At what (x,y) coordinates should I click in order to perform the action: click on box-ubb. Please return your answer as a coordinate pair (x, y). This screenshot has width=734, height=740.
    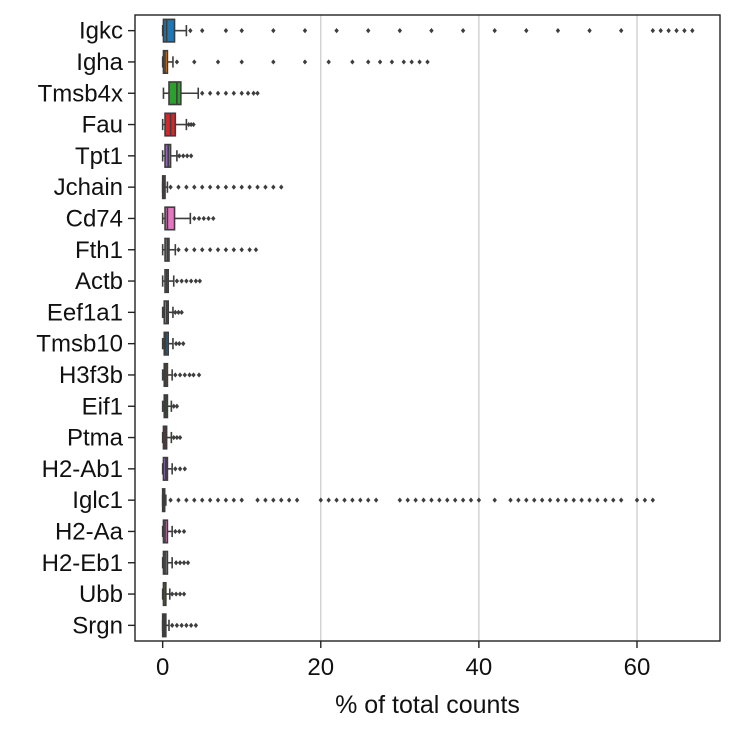
    Looking at the image, I should click on (174, 594).